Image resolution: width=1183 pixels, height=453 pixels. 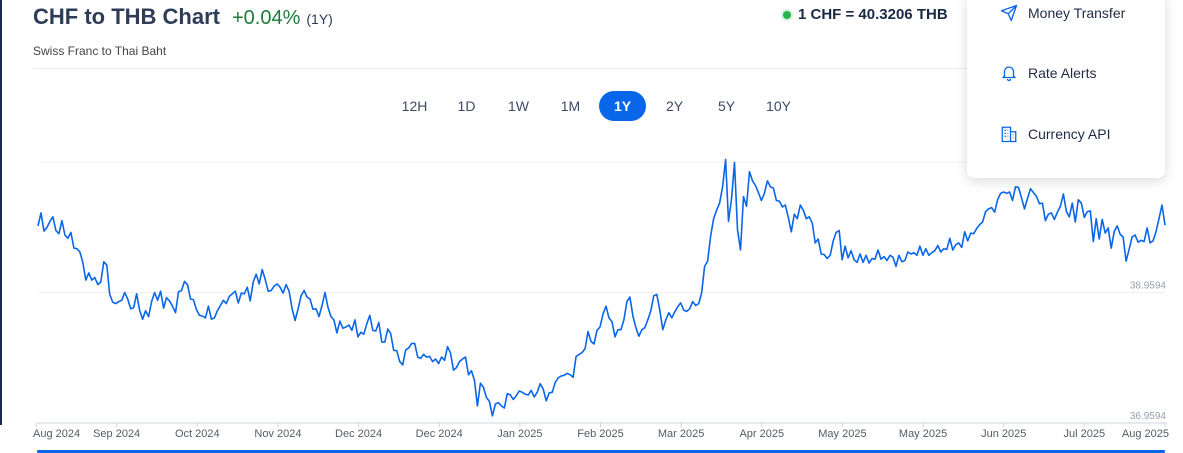 What do you see at coordinates (1066, 89) in the screenshot?
I see `dropdown-menu: Money Transfer Rate Alerts Currency API` at bounding box center [1066, 89].